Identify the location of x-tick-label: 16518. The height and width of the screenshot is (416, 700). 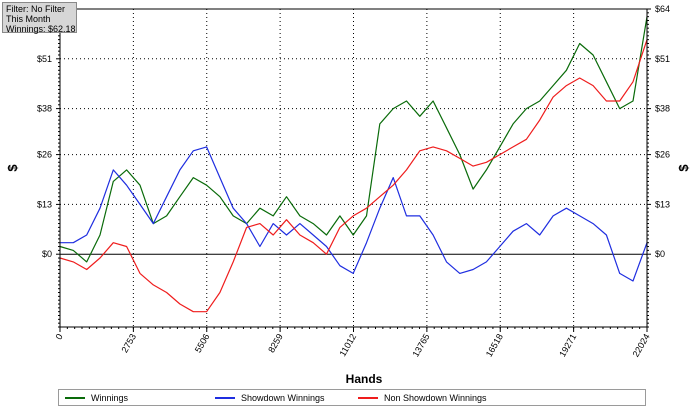
(494, 345).